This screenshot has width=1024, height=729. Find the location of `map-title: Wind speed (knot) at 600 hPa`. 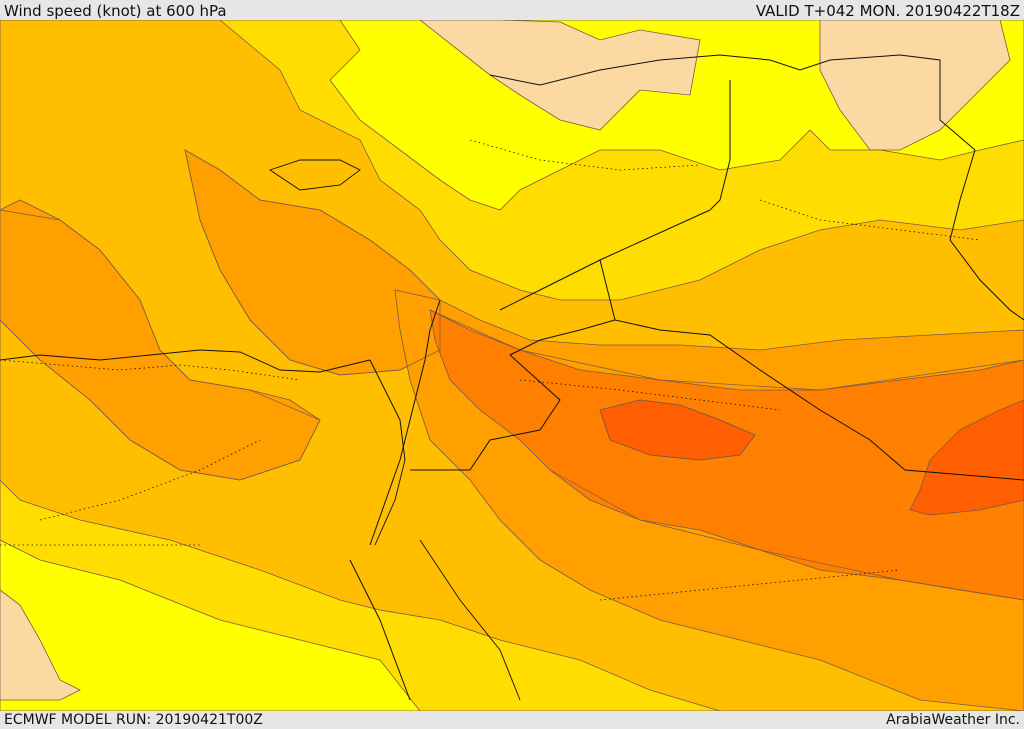

map-title: Wind speed (knot) at 600 hPa is located at coordinates (115, 11).